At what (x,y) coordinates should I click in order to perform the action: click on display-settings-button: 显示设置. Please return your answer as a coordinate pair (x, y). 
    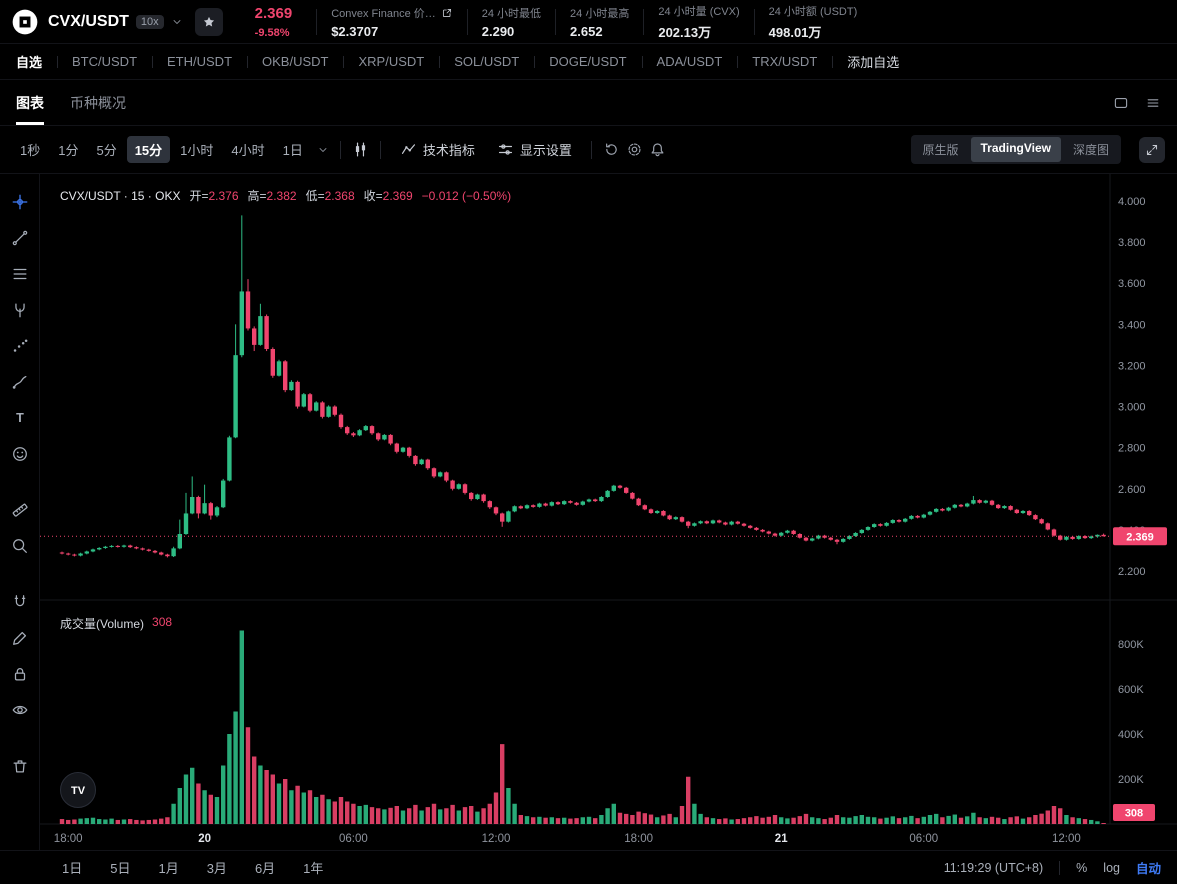
    Looking at the image, I should click on (534, 149).